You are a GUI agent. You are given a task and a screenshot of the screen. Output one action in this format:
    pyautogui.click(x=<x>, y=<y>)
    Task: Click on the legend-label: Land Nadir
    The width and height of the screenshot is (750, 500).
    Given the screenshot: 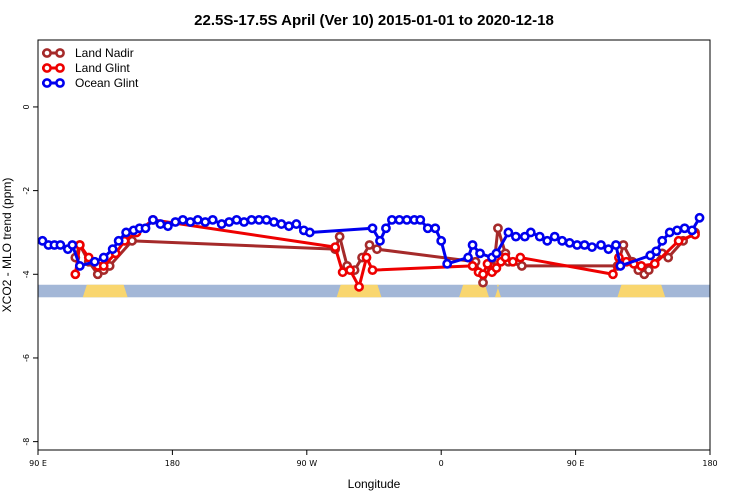 What is the action you would take?
    pyautogui.click(x=104, y=53)
    